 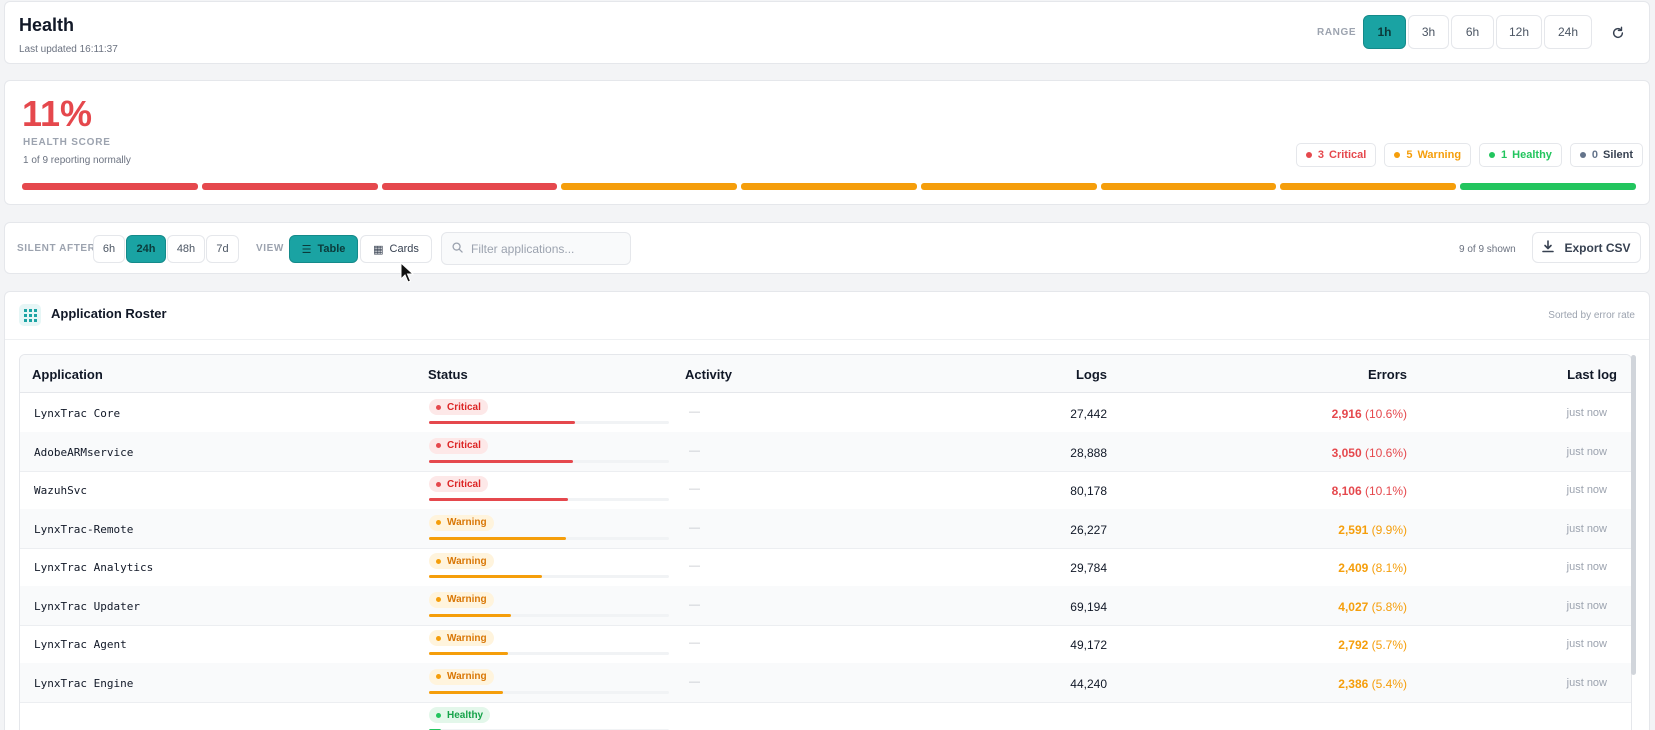 What do you see at coordinates (1592, 374) in the screenshot?
I see `column-last-log: Last log` at bounding box center [1592, 374].